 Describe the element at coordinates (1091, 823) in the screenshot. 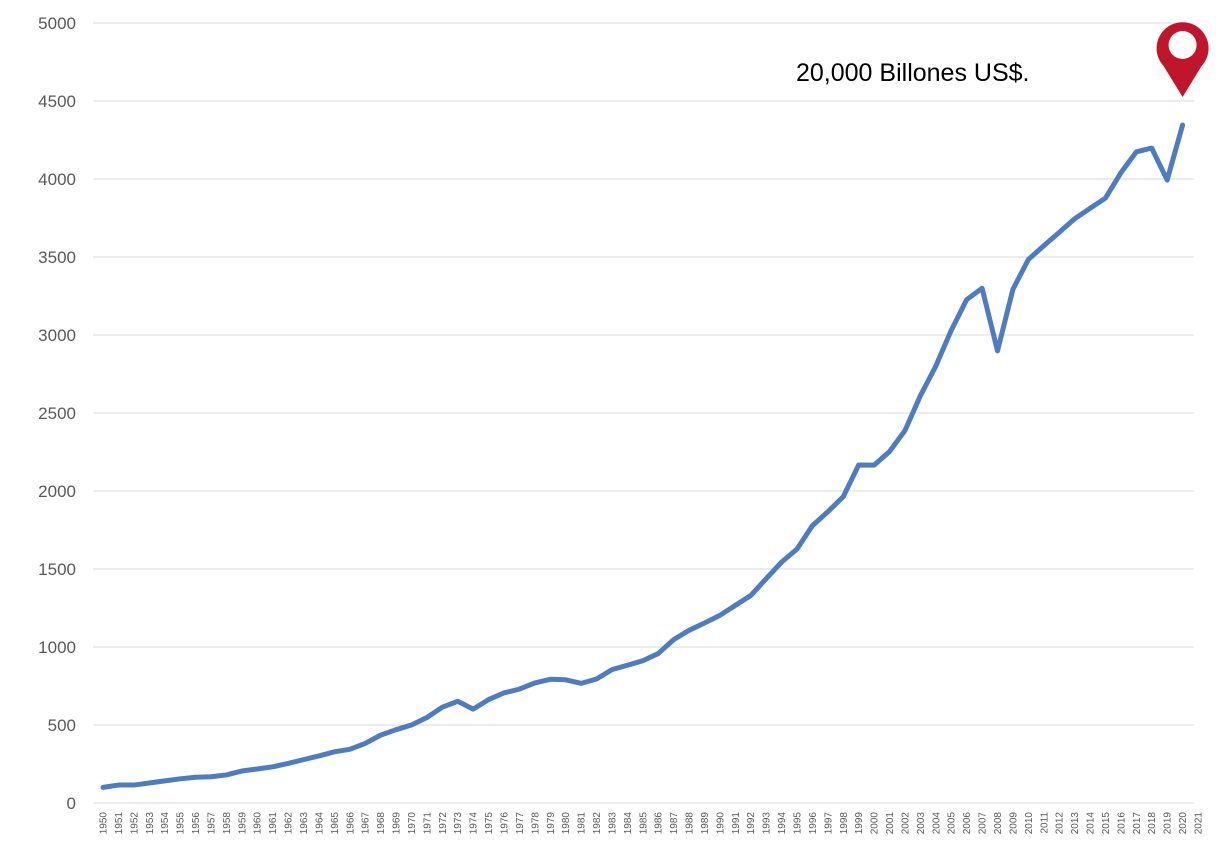

I see `x-tick-label: 2014` at that location.